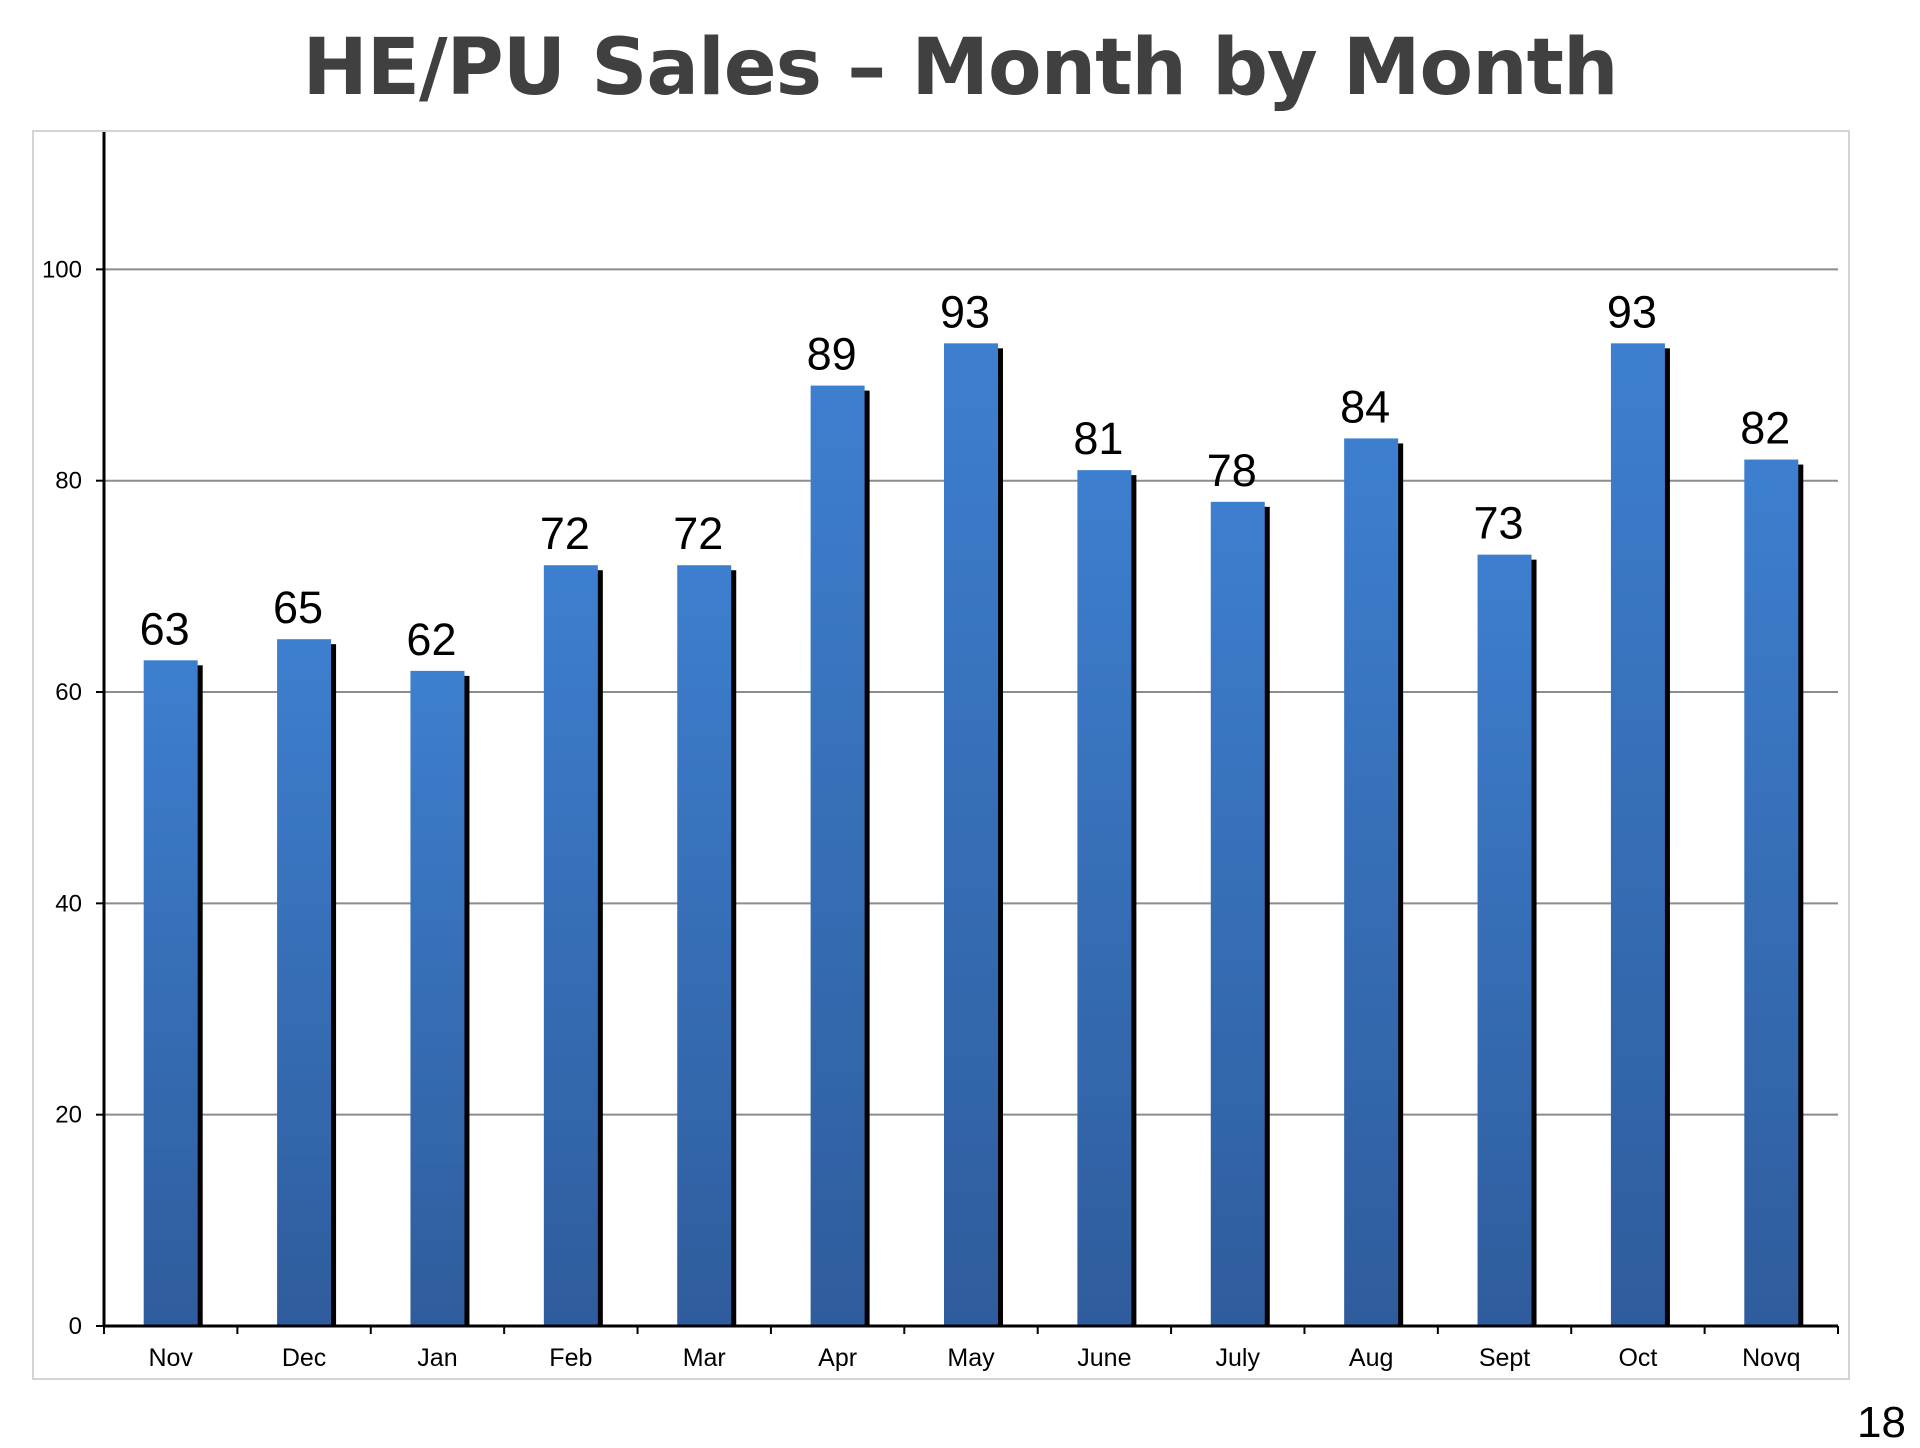 This screenshot has width=1920, height=1448. What do you see at coordinates (68, 692) in the screenshot?
I see `y-tick-label-60: 60` at bounding box center [68, 692].